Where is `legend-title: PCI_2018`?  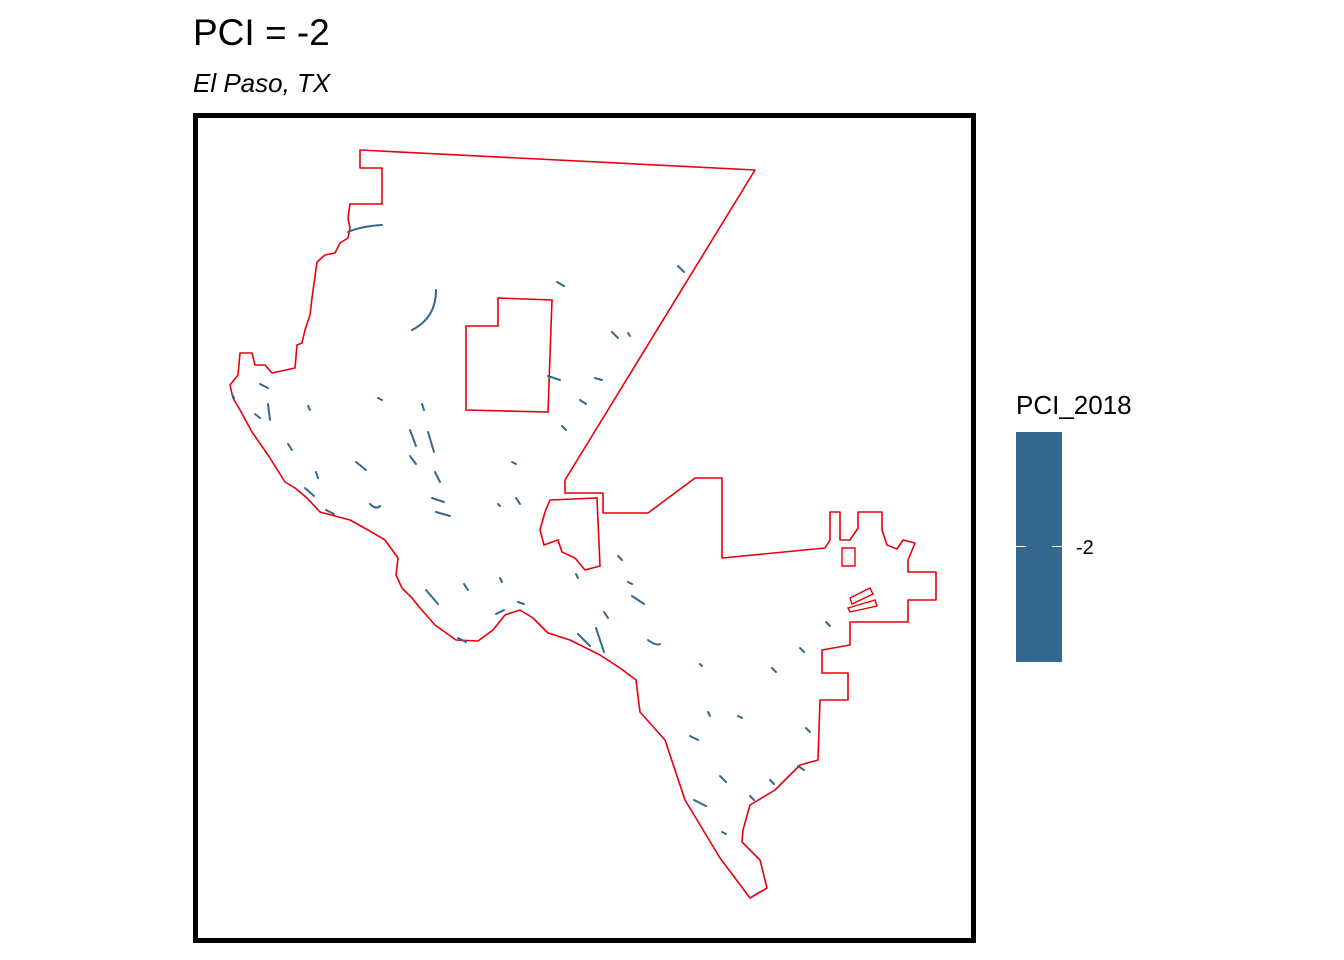 legend-title: PCI_2018 is located at coordinates (1074, 405).